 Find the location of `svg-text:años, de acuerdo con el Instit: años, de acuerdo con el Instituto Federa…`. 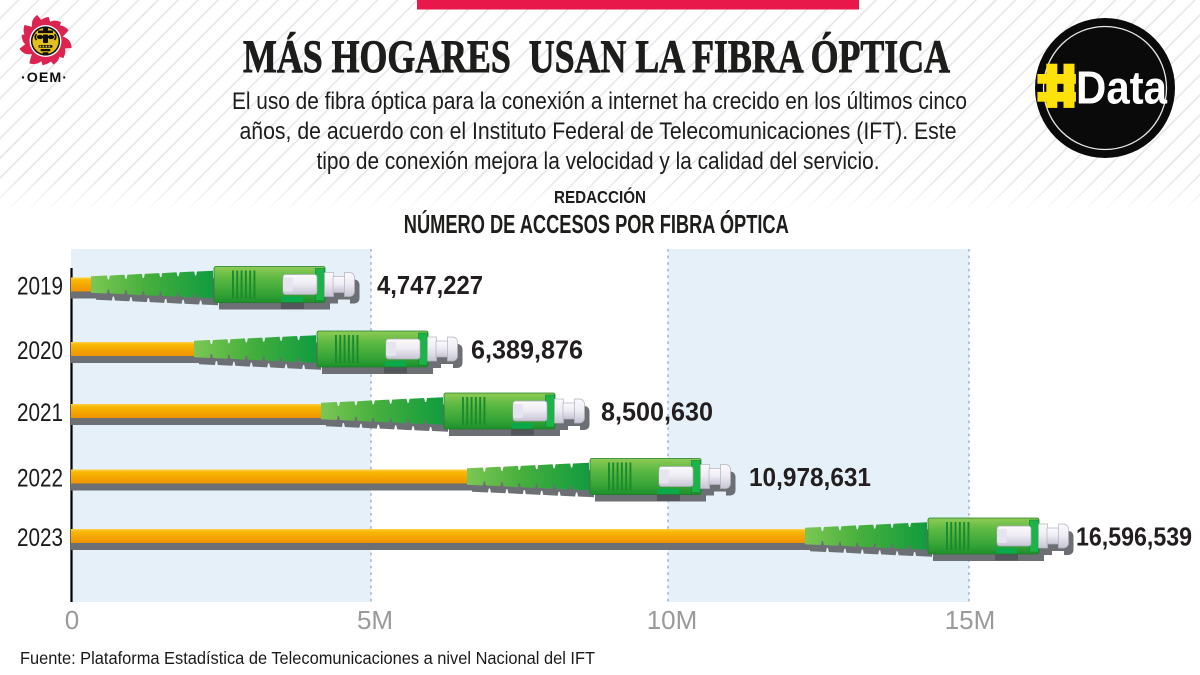

svg-text:años, de acuerdo con el Instit: años, de acuerdo con el Instituto Federa… is located at coordinates (598, 131).